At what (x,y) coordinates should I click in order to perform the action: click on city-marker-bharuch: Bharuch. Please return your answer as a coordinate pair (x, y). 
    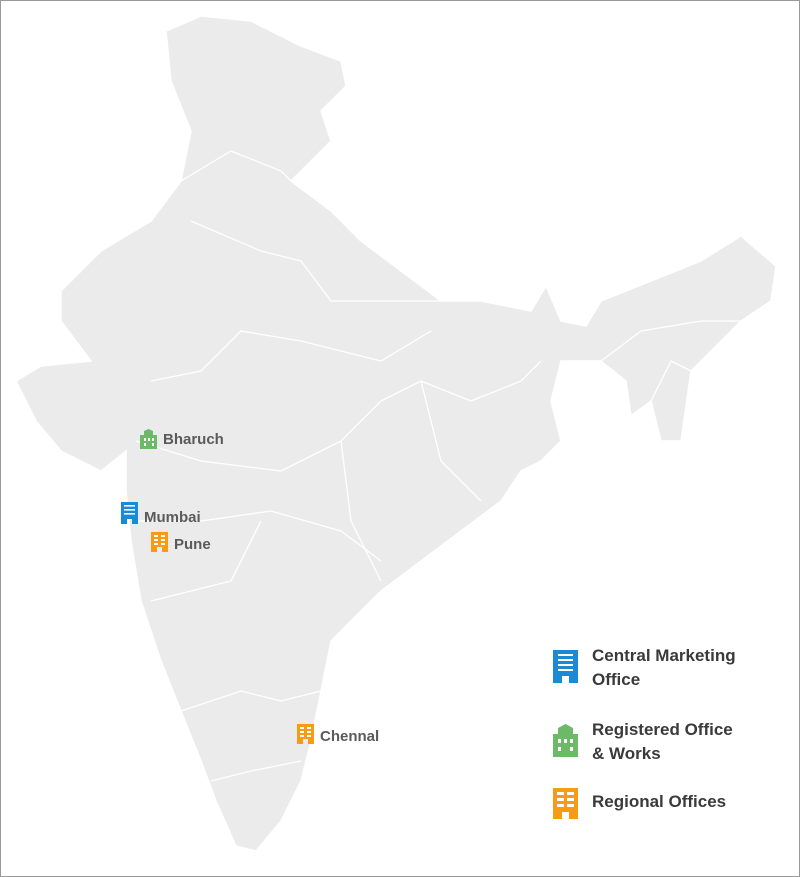
    Looking at the image, I should click on (182, 439).